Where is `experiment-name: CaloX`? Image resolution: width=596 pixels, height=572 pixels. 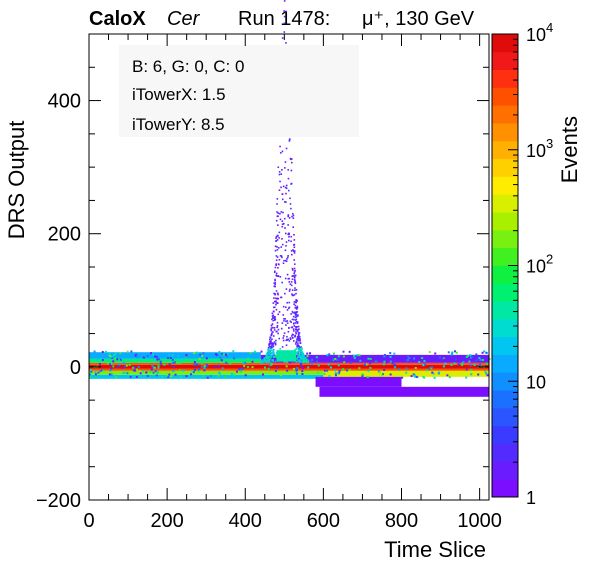
experiment-name: CaloX is located at coordinates (117, 19).